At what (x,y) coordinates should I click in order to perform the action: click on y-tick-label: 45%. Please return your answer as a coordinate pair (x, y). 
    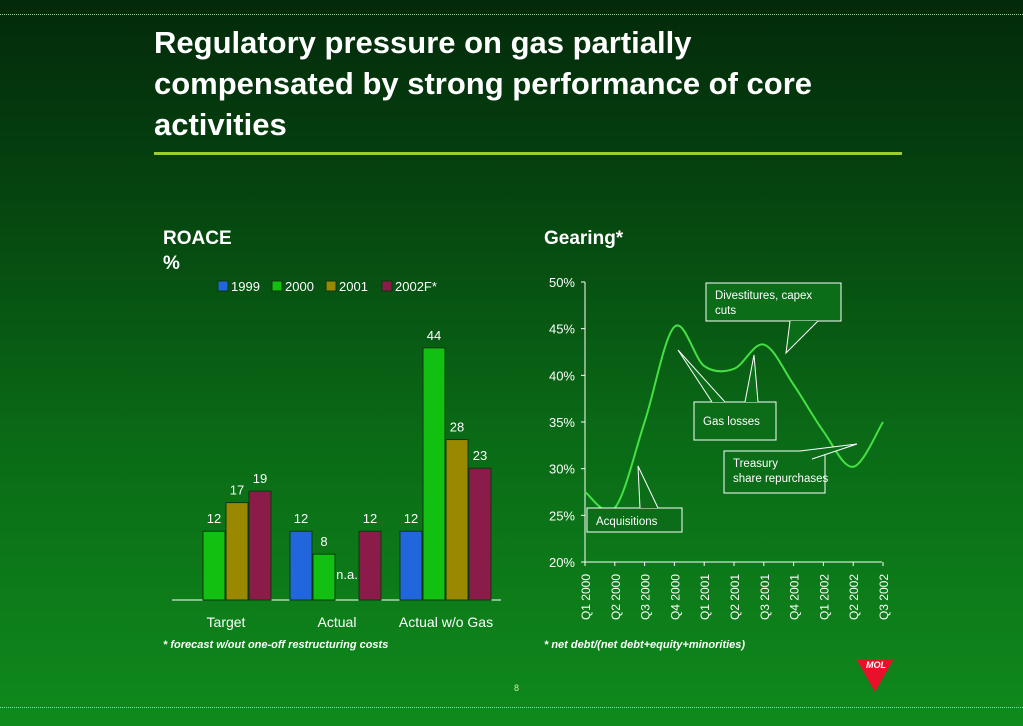
    Looking at the image, I should click on (562, 329).